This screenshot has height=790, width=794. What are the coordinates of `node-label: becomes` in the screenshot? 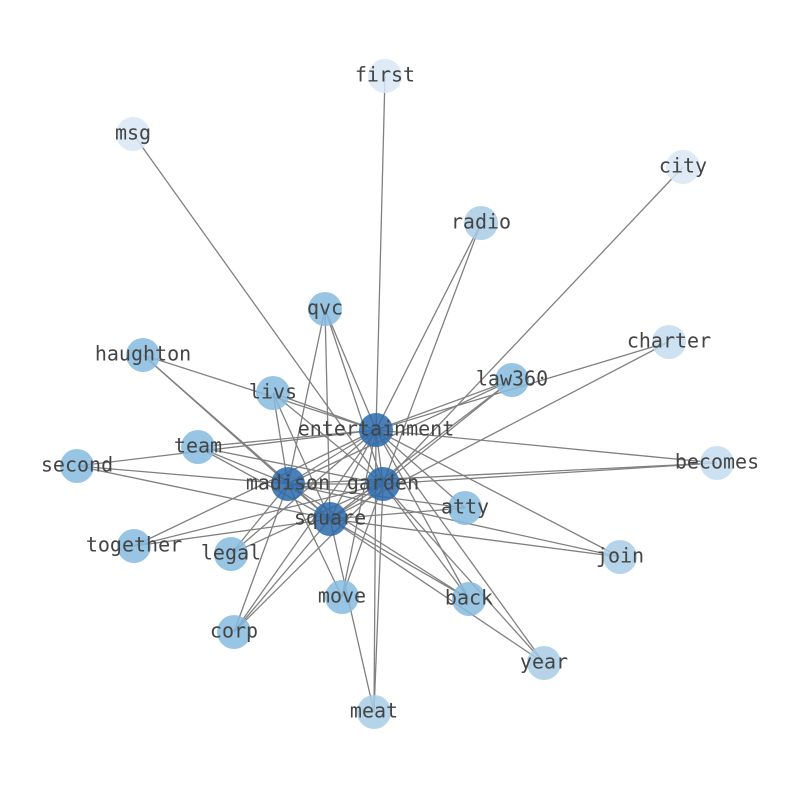 It's located at (717, 462).